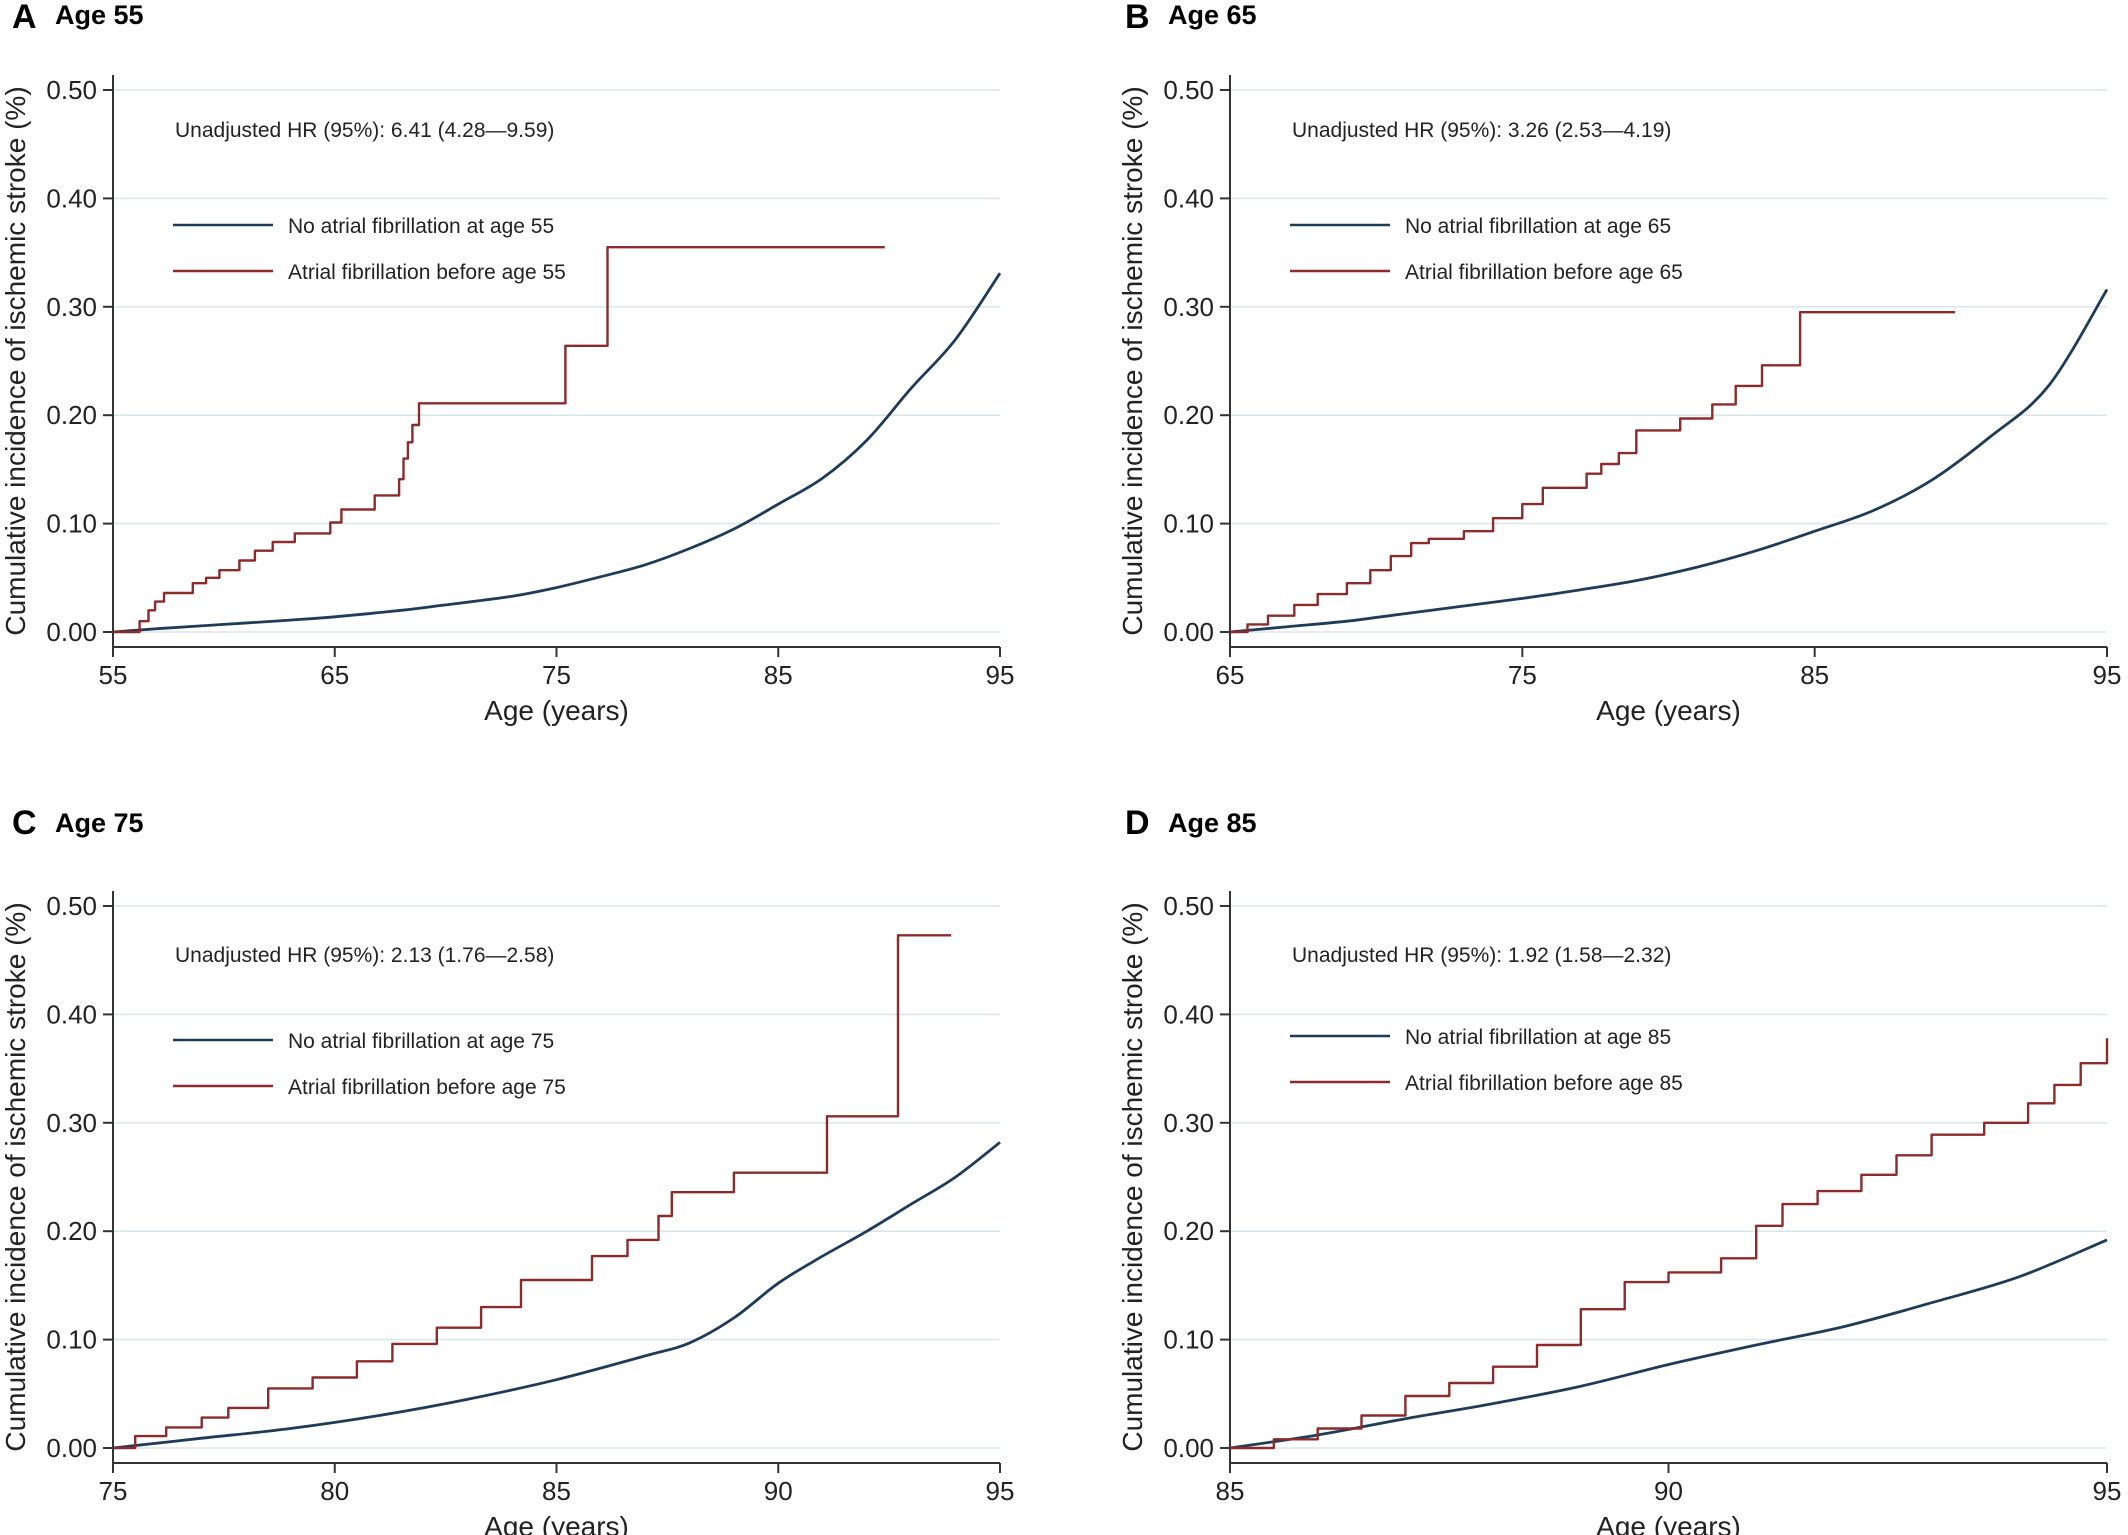  Describe the element at coordinates (334, 1491) in the screenshot. I see `x-tick-label: 80` at that location.